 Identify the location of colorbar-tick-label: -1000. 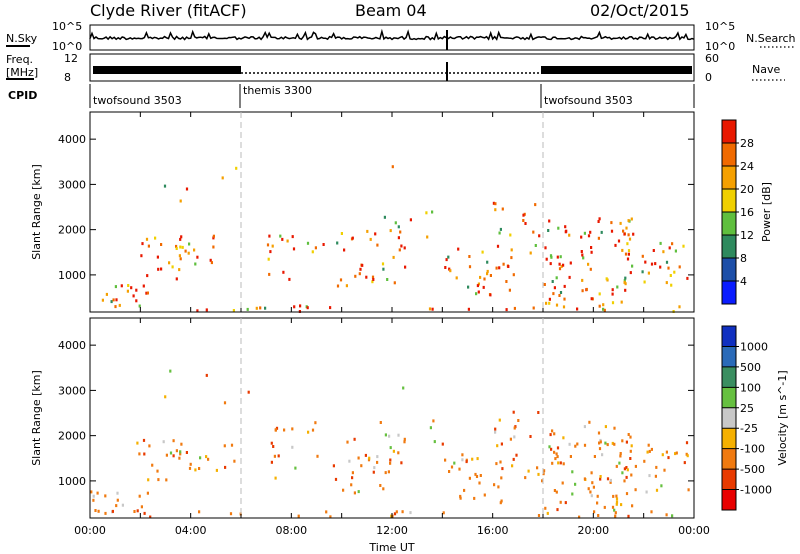
(756, 490).